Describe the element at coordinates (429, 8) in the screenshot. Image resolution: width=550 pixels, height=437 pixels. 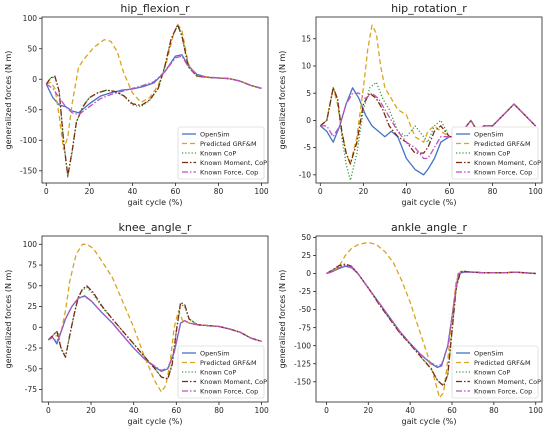
I see `chart-title: hip_rotation_r` at that location.